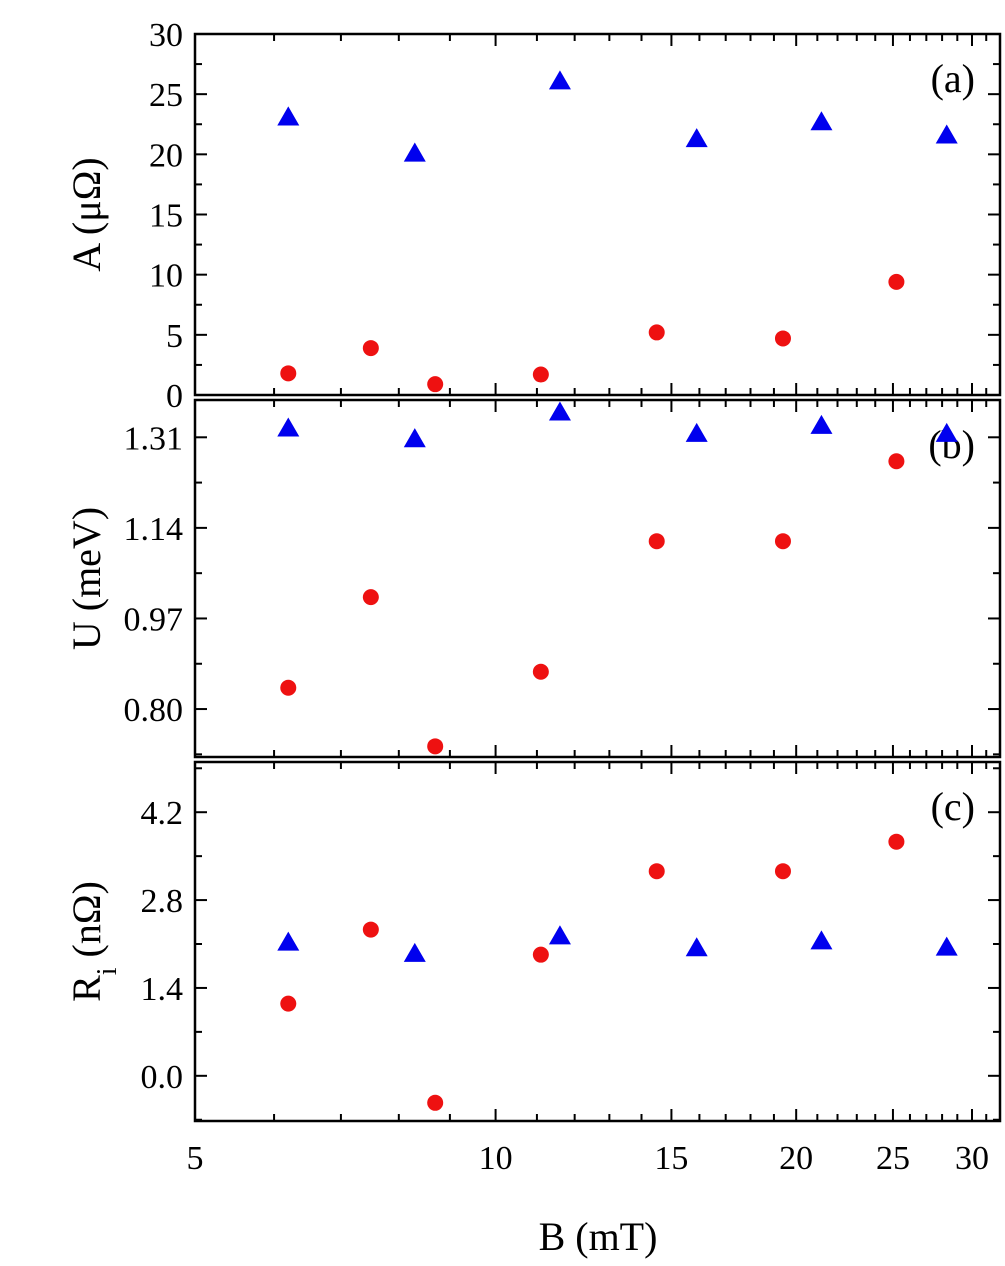 This screenshot has width=1005, height=1266. What do you see at coordinates (671, 1158) in the screenshot?
I see `x-tick-label: 15` at bounding box center [671, 1158].